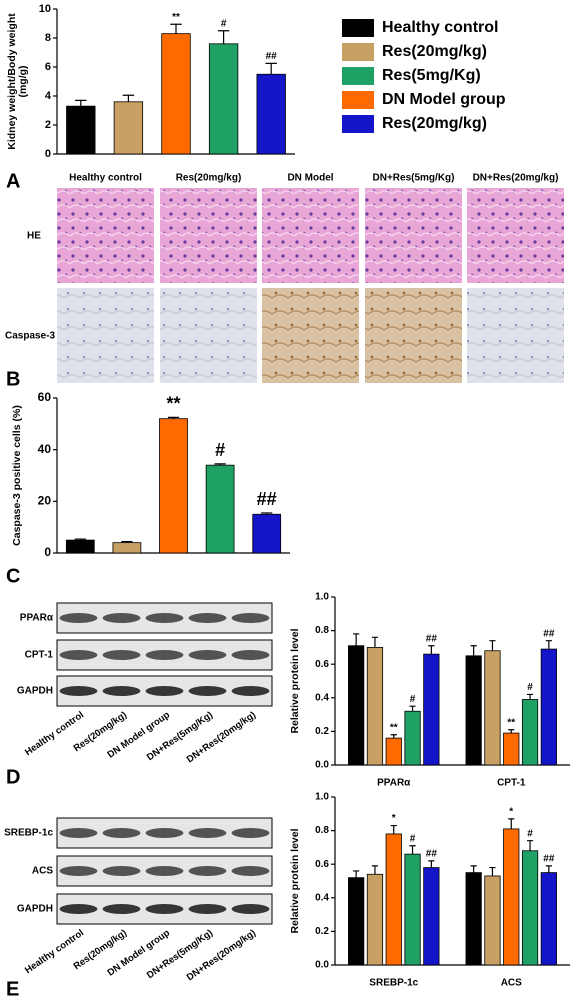 The width and height of the screenshot is (576, 1000). I want to click on column-label: DN+Res(5mg/Kg), so click(414, 178).